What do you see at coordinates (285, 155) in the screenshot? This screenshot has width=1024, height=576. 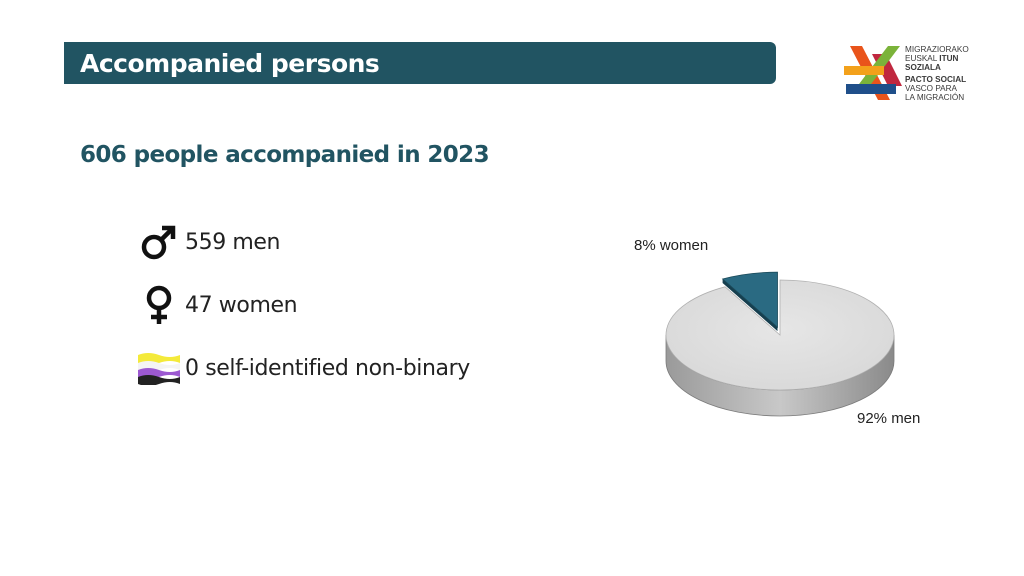 I see `headline: 606 people accompanied in 2023` at bounding box center [285, 155].